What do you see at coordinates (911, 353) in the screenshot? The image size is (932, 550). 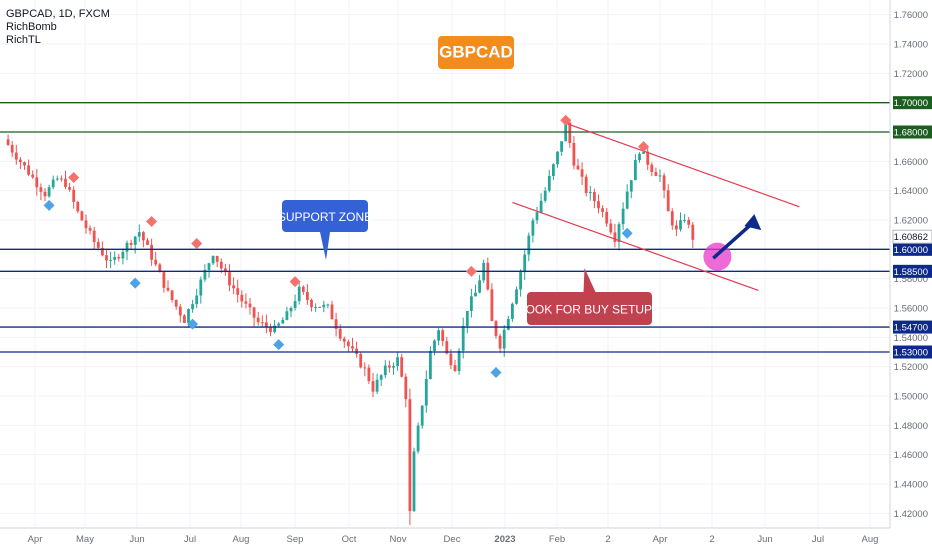 I see `level-tag-text: 1.53000` at bounding box center [911, 353].